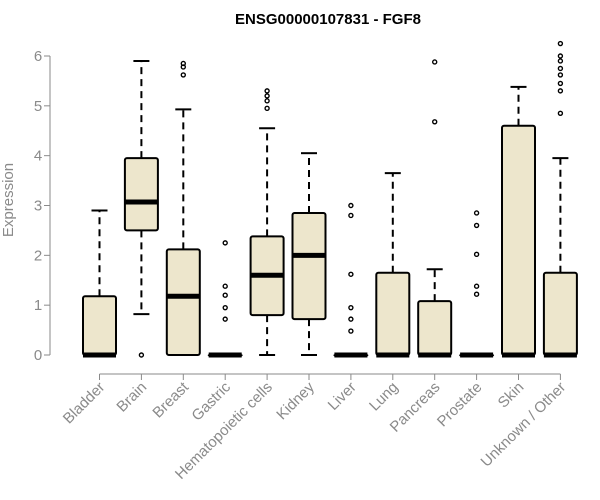  What do you see at coordinates (38, 355) in the screenshot?
I see `y-tick-label: 0` at bounding box center [38, 355].